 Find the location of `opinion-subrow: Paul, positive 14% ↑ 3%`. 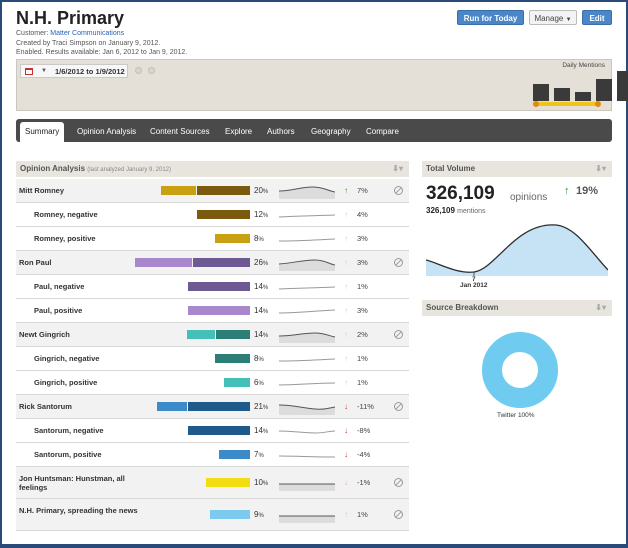

opinion-subrow: Paul, positive 14% ↑ 3% is located at coordinates (212, 311).